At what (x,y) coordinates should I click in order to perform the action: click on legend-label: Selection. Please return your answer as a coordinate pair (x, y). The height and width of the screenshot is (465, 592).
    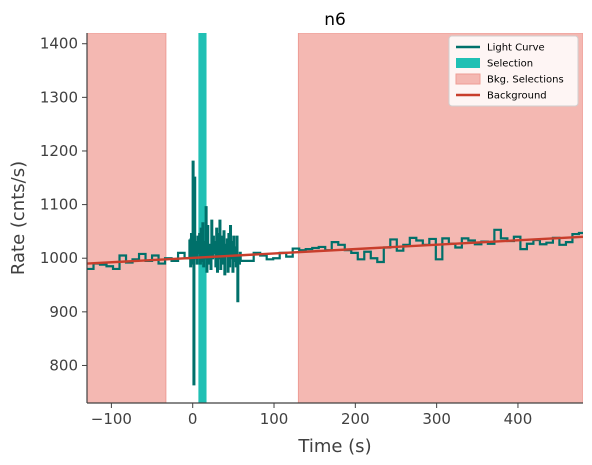
    Looking at the image, I should click on (510, 64).